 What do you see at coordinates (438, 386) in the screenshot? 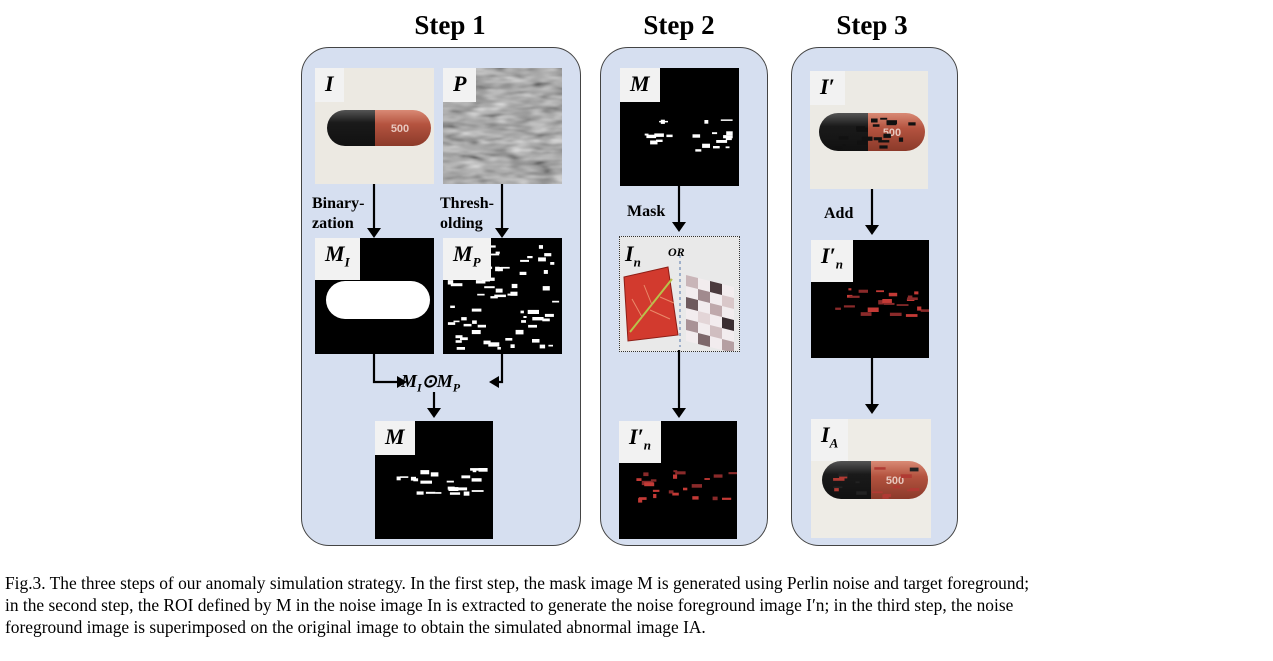
I see `step1-merge-arrows` at bounding box center [438, 386].